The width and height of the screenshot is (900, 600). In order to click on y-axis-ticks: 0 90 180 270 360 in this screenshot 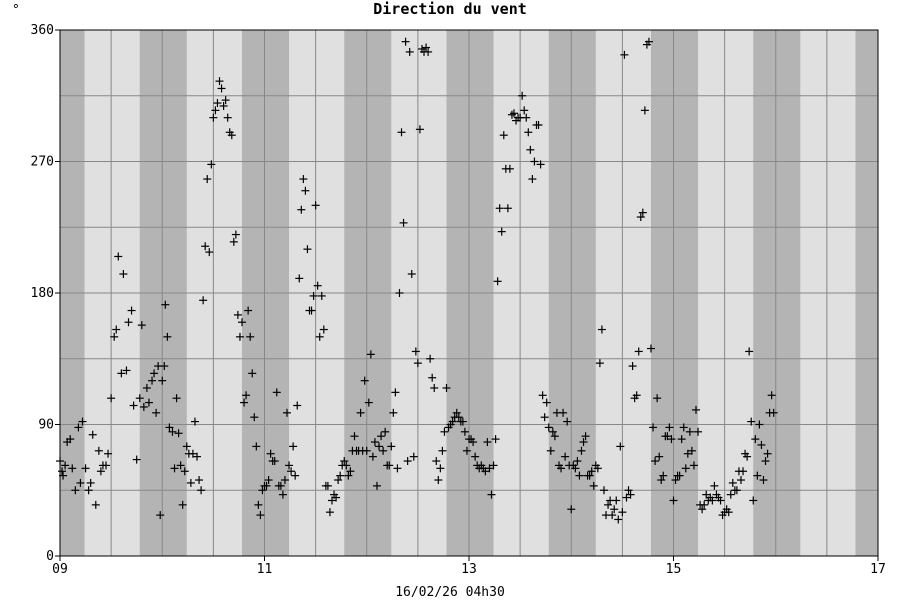, I will do `click(45, 293)`.